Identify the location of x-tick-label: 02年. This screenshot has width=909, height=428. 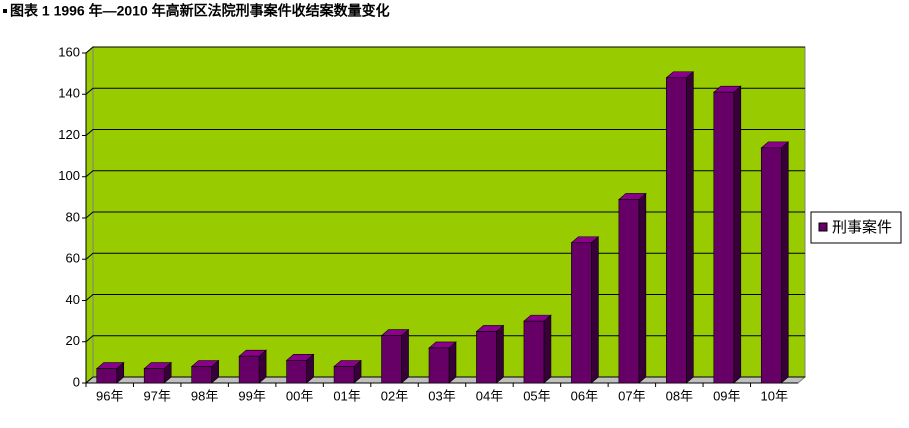
(394, 395).